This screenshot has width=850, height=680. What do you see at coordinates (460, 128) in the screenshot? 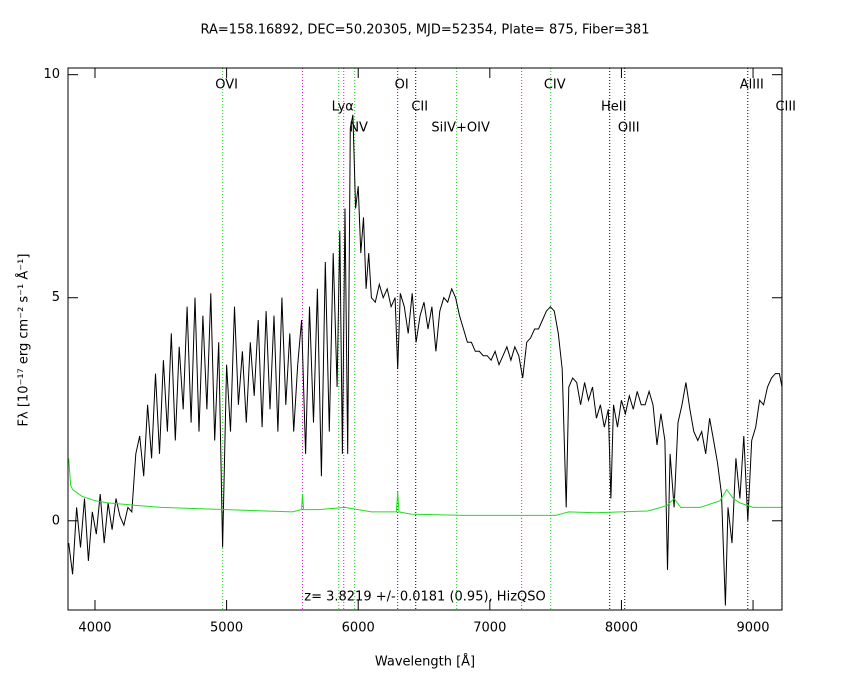
I see `feature-label: SiIV+OIV` at bounding box center [460, 128].